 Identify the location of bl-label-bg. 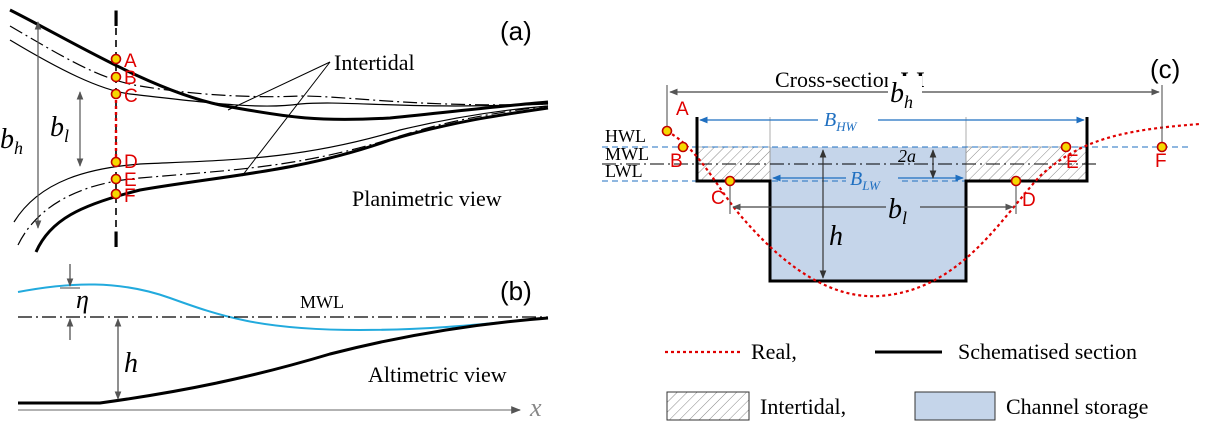
(903, 207).